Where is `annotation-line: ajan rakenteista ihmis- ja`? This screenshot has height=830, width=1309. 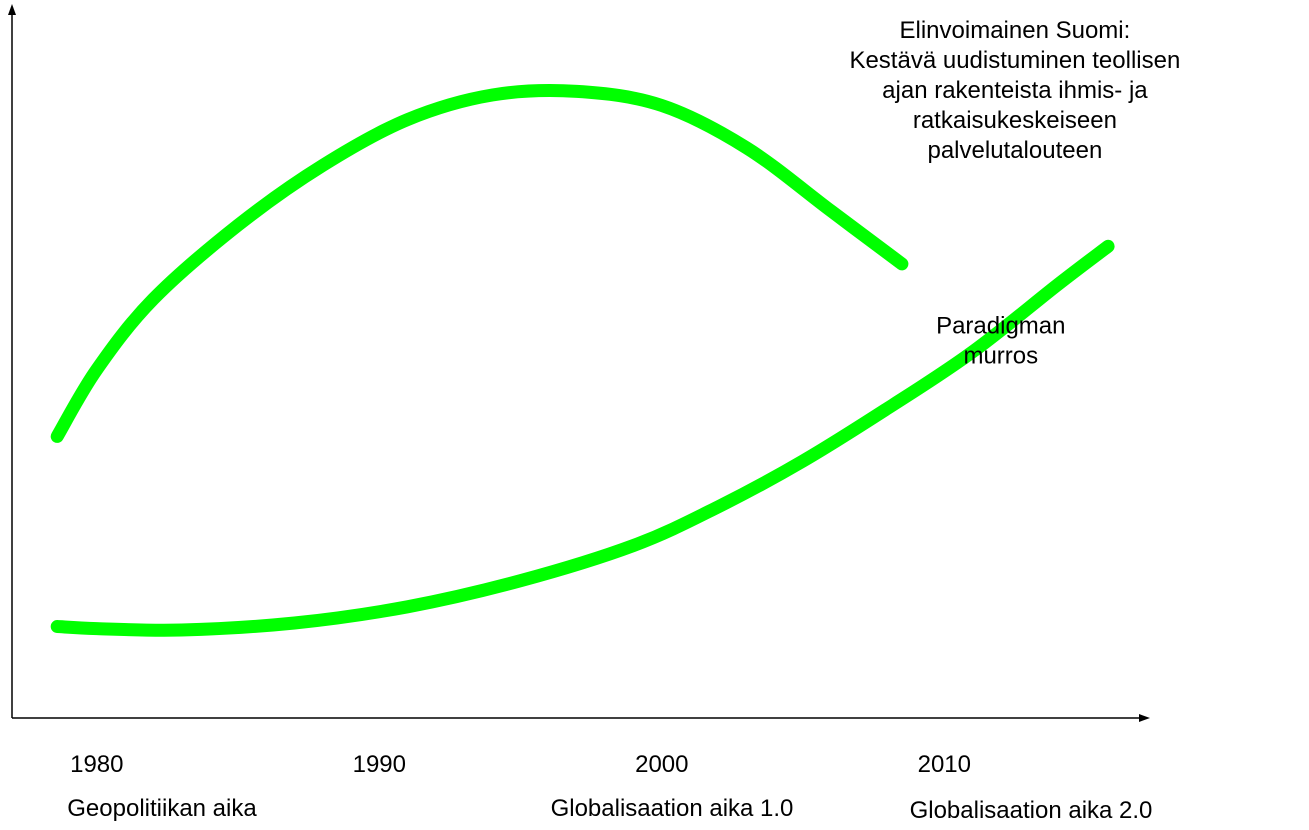 annotation-line: ajan rakenteista ihmis- ja is located at coordinates (1015, 90).